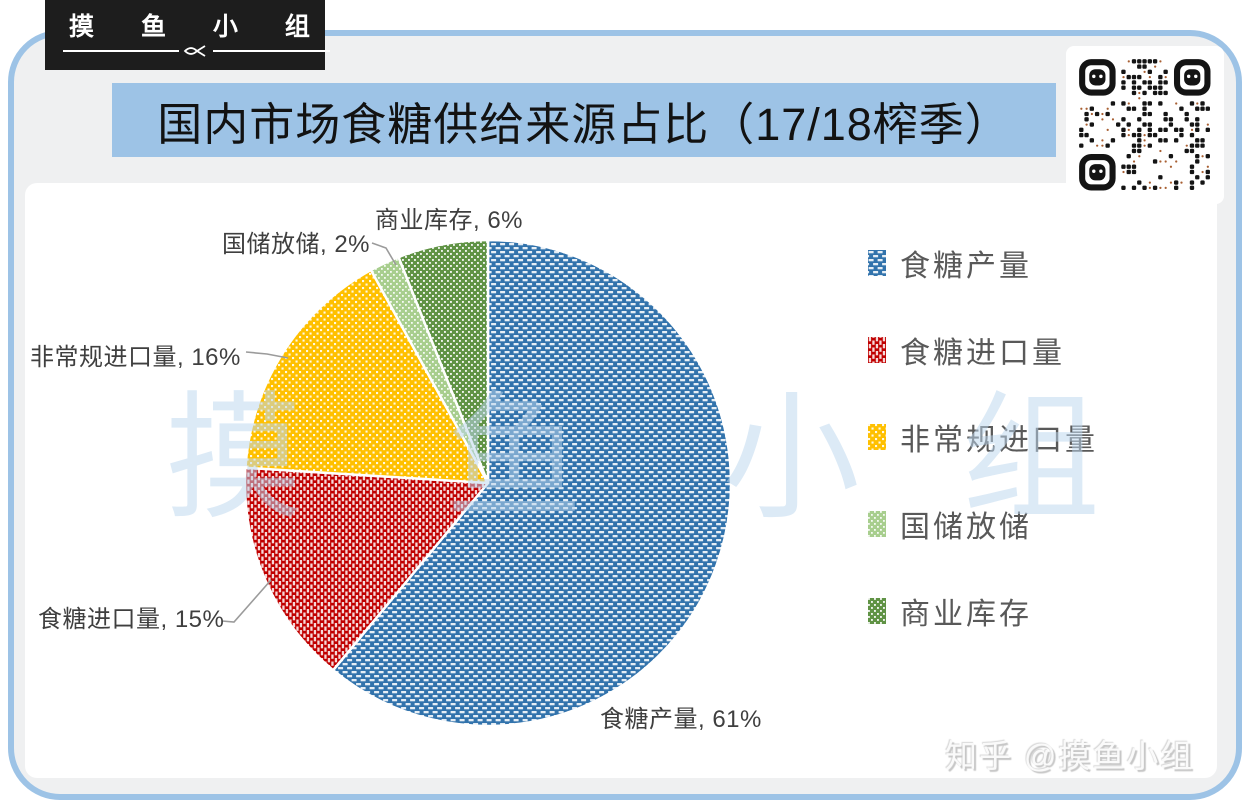 The height and width of the screenshot is (802, 1245). Describe the element at coordinates (681, 719) in the screenshot. I see `slice-label-sugar-production: 食糖产量, 61%` at that location.